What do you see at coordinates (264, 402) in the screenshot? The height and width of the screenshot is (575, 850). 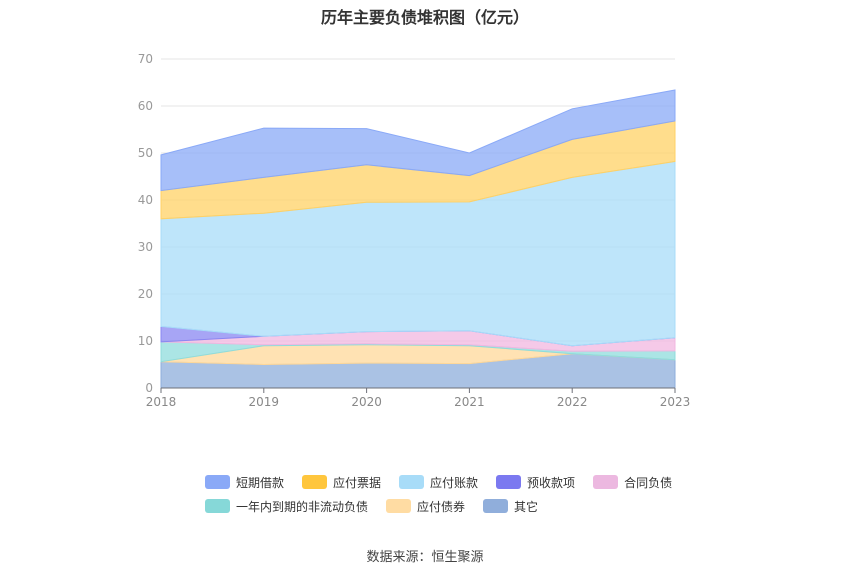 I see `x-tick-label: 2019` at bounding box center [264, 402].